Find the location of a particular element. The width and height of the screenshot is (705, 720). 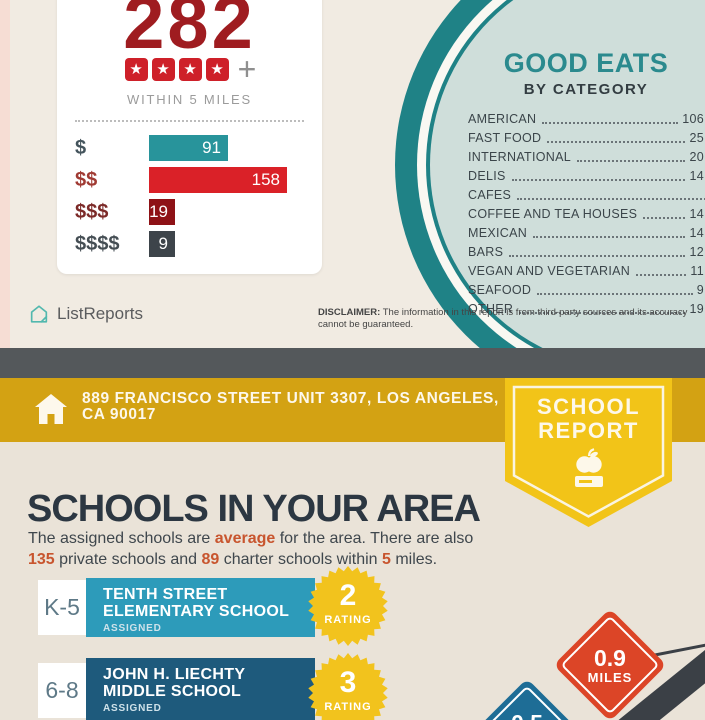

price-bar: 158 is located at coordinates (218, 180).